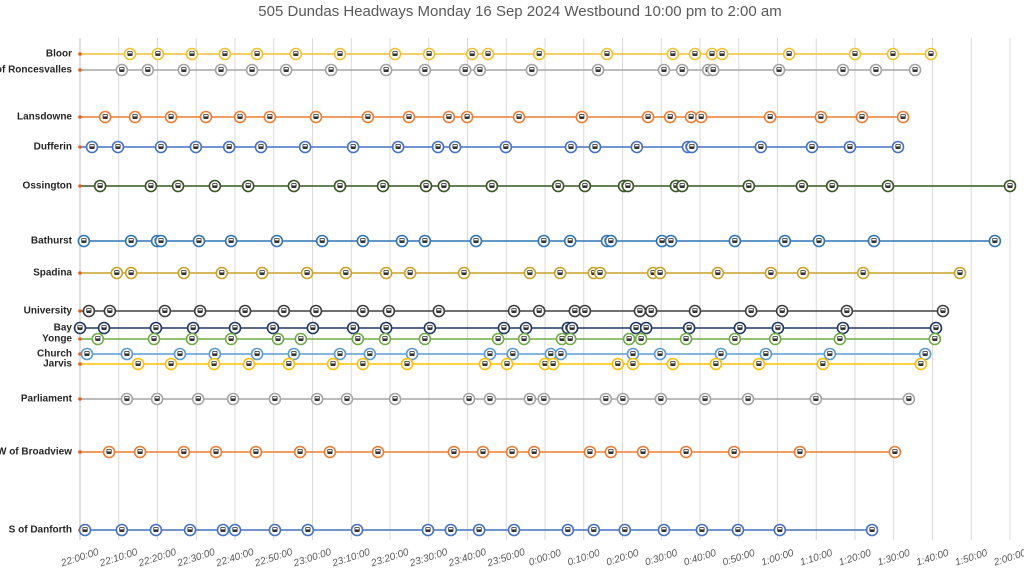 This screenshot has height=568, width=1024. Describe the element at coordinates (80, 339) in the screenshot. I see `start-dot` at that location.